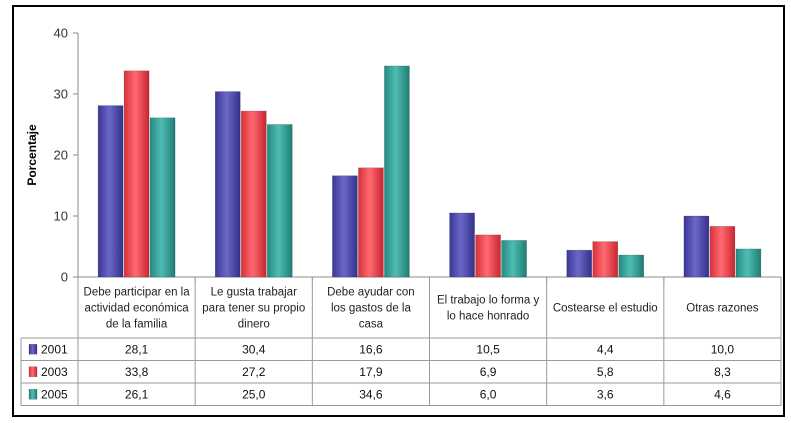 The height and width of the screenshot is (423, 791). I want to click on category-label: dinero, so click(254, 325).